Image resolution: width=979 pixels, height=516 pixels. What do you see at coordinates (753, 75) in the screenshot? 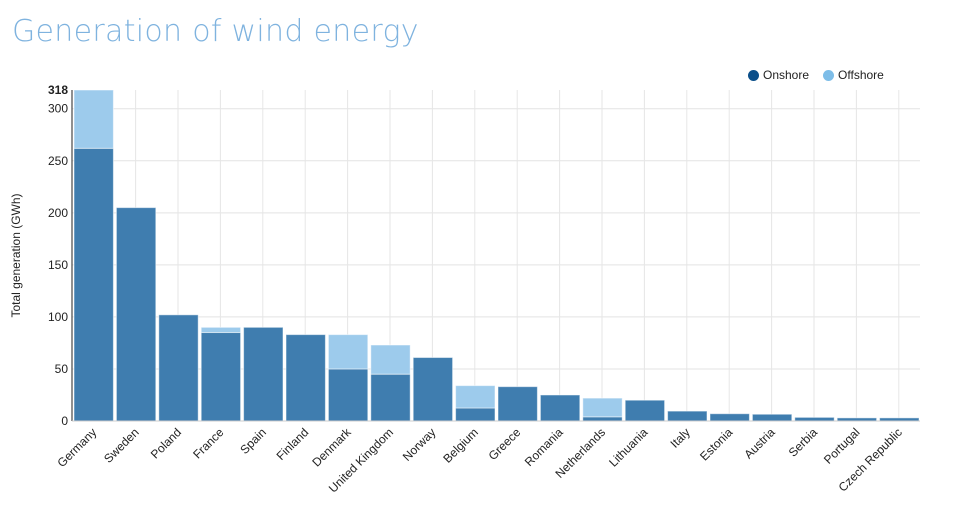
I see `legend-marker-onshore` at bounding box center [753, 75].